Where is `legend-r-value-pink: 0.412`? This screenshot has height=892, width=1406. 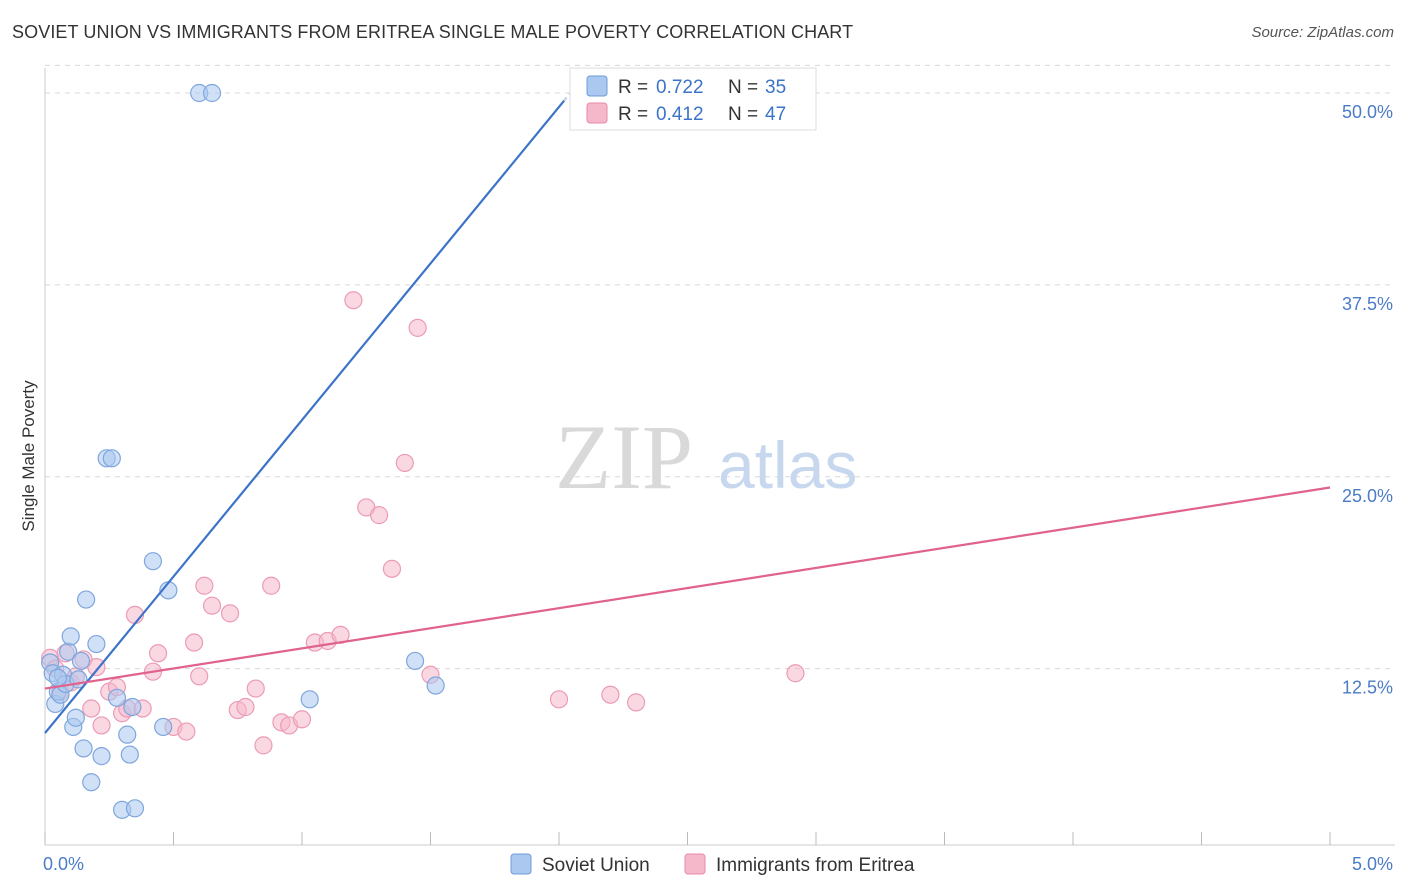 legend-r-value-pink: 0.412 is located at coordinates (680, 114).